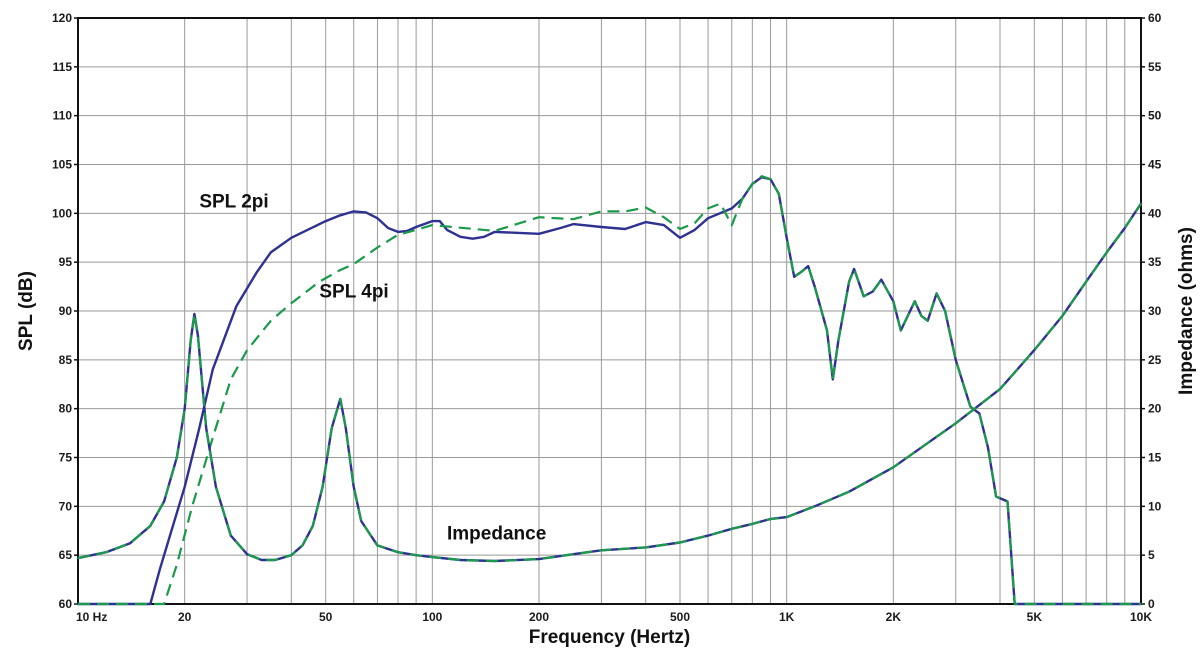  I want to click on left-axis-ticks: 60 65 70 75 80 85 90 95 100 105 110 115 120, so click(65, 311).